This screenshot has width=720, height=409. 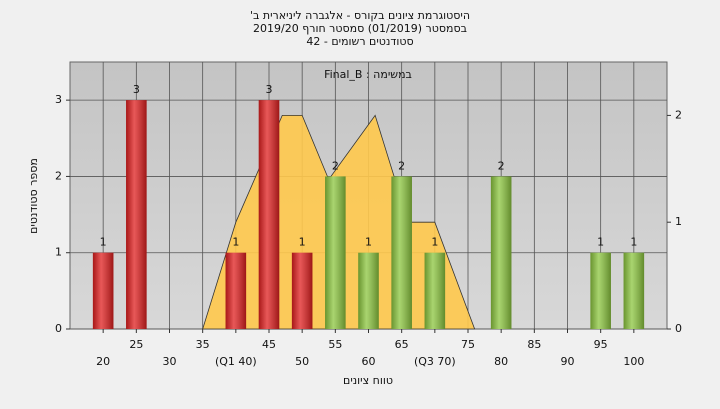 I want to click on x-tick-label: 65, so click(x=402, y=344).